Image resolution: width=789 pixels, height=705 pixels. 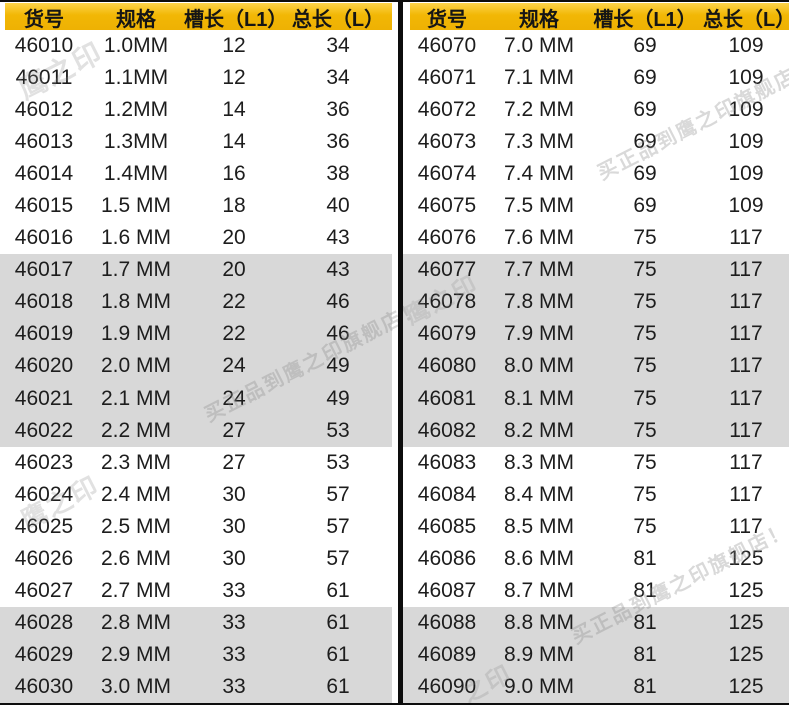 I want to click on spec-cell: 2.1 MM, so click(x=135, y=398).